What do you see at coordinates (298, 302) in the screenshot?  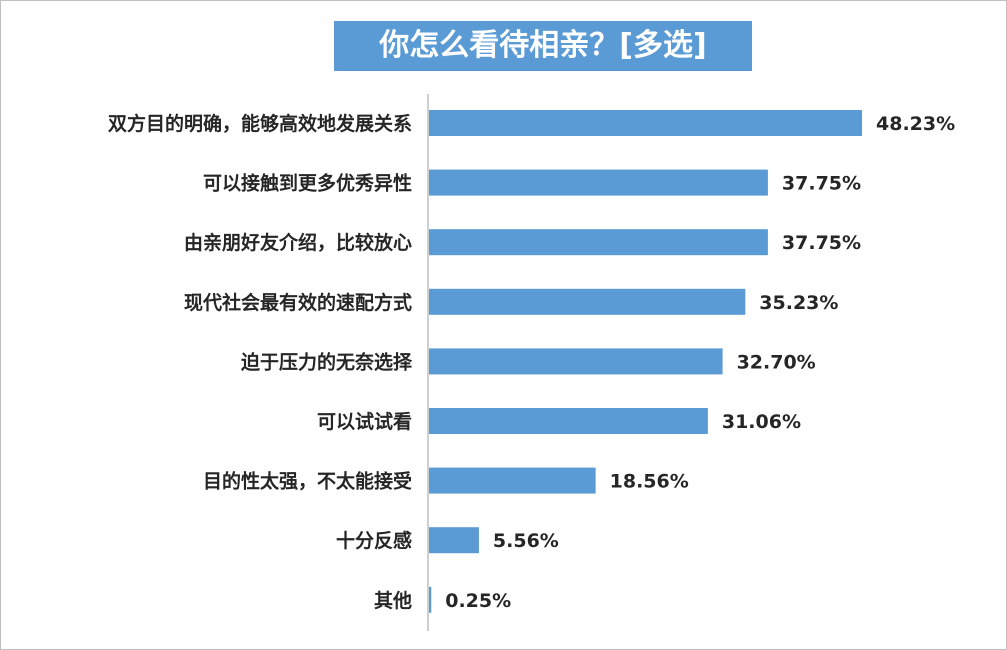 I see `category-label: 现代社会最有效的速配方式` at bounding box center [298, 302].